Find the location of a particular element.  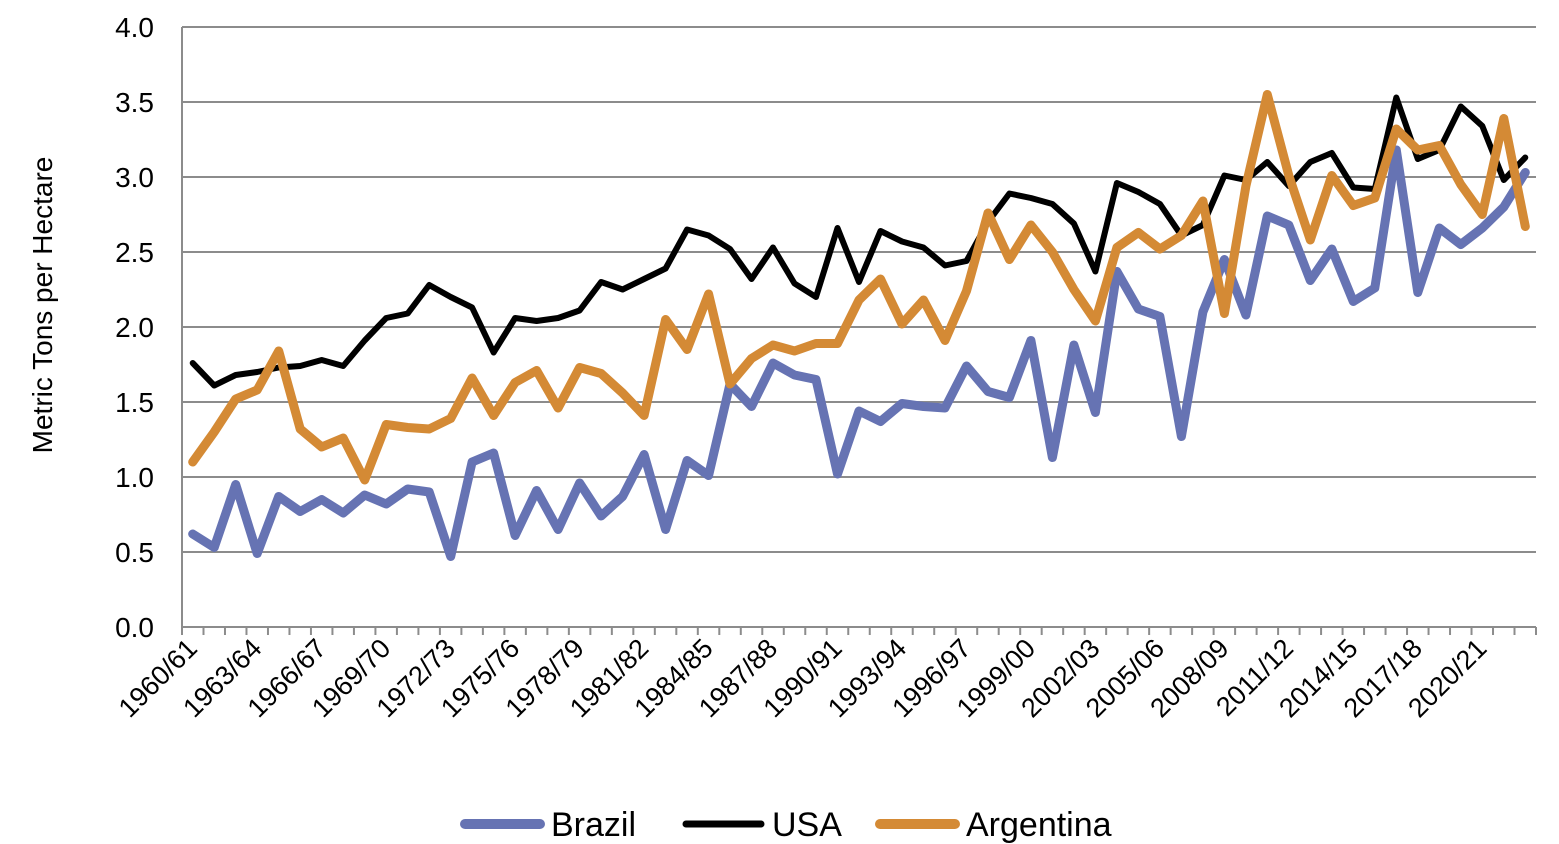

y-tick-label: 4.0 is located at coordinates (134, 27).